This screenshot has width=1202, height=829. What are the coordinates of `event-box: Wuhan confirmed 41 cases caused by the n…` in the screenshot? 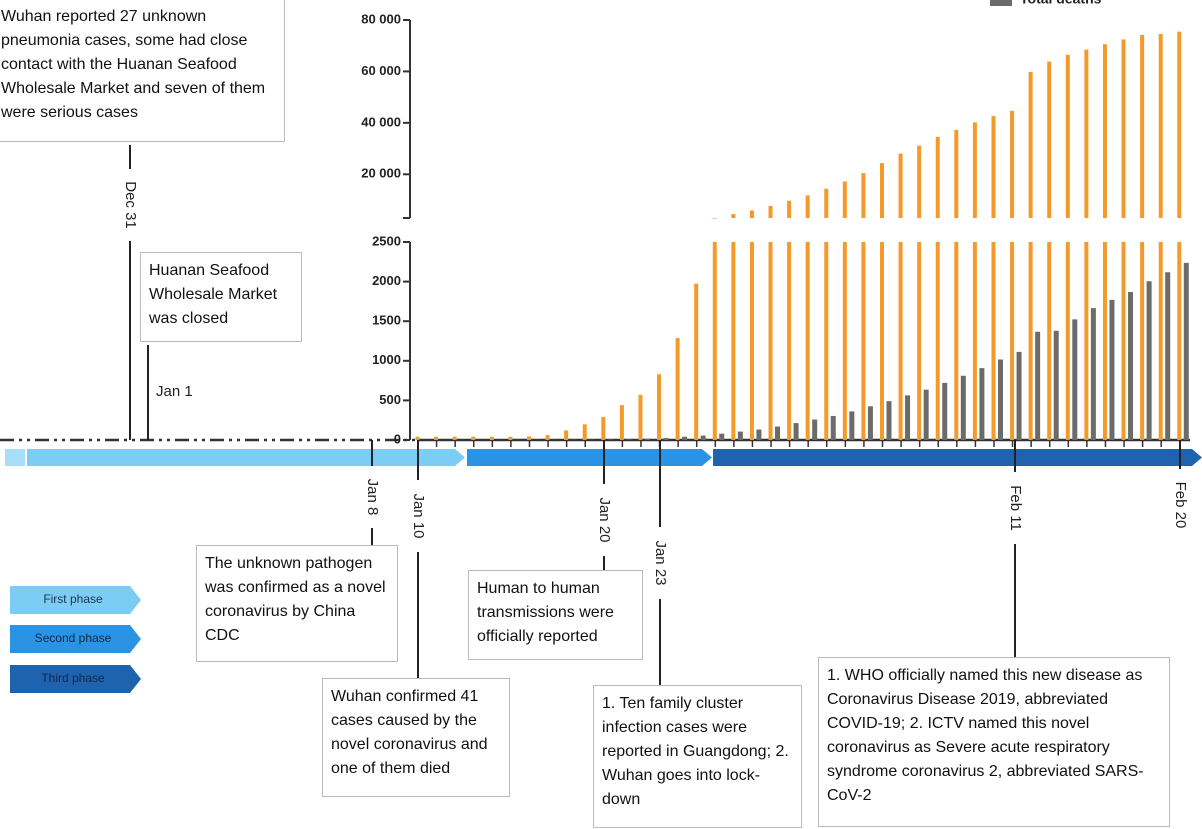 It's located at (416, 737).